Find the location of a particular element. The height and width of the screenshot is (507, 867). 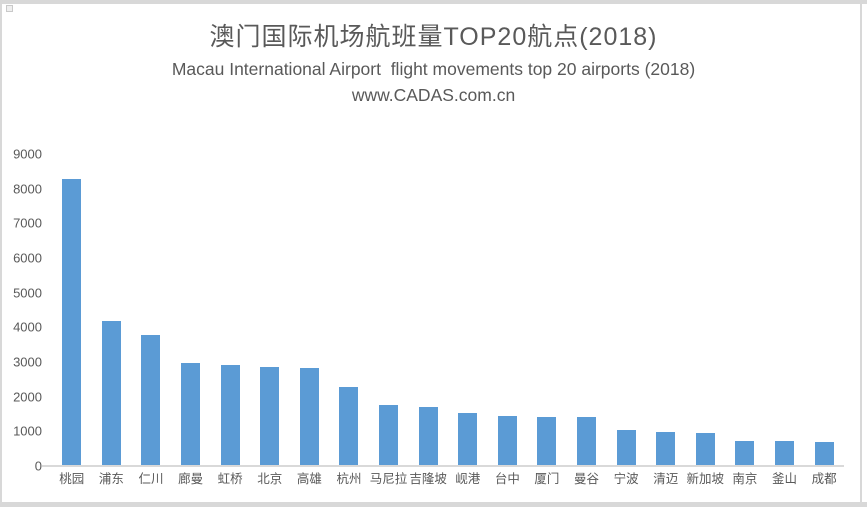

bar-台中 is located at coordinates (507, 440).